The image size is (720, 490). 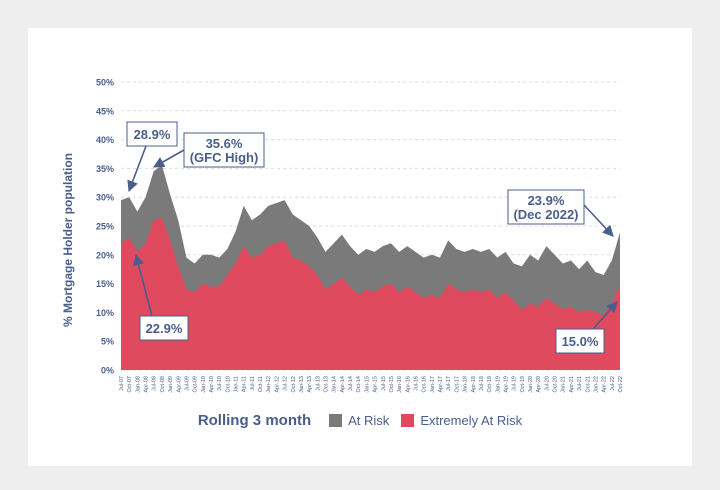 I want to click on x-tick-label: Oct-11, so click(x=261, y=384).